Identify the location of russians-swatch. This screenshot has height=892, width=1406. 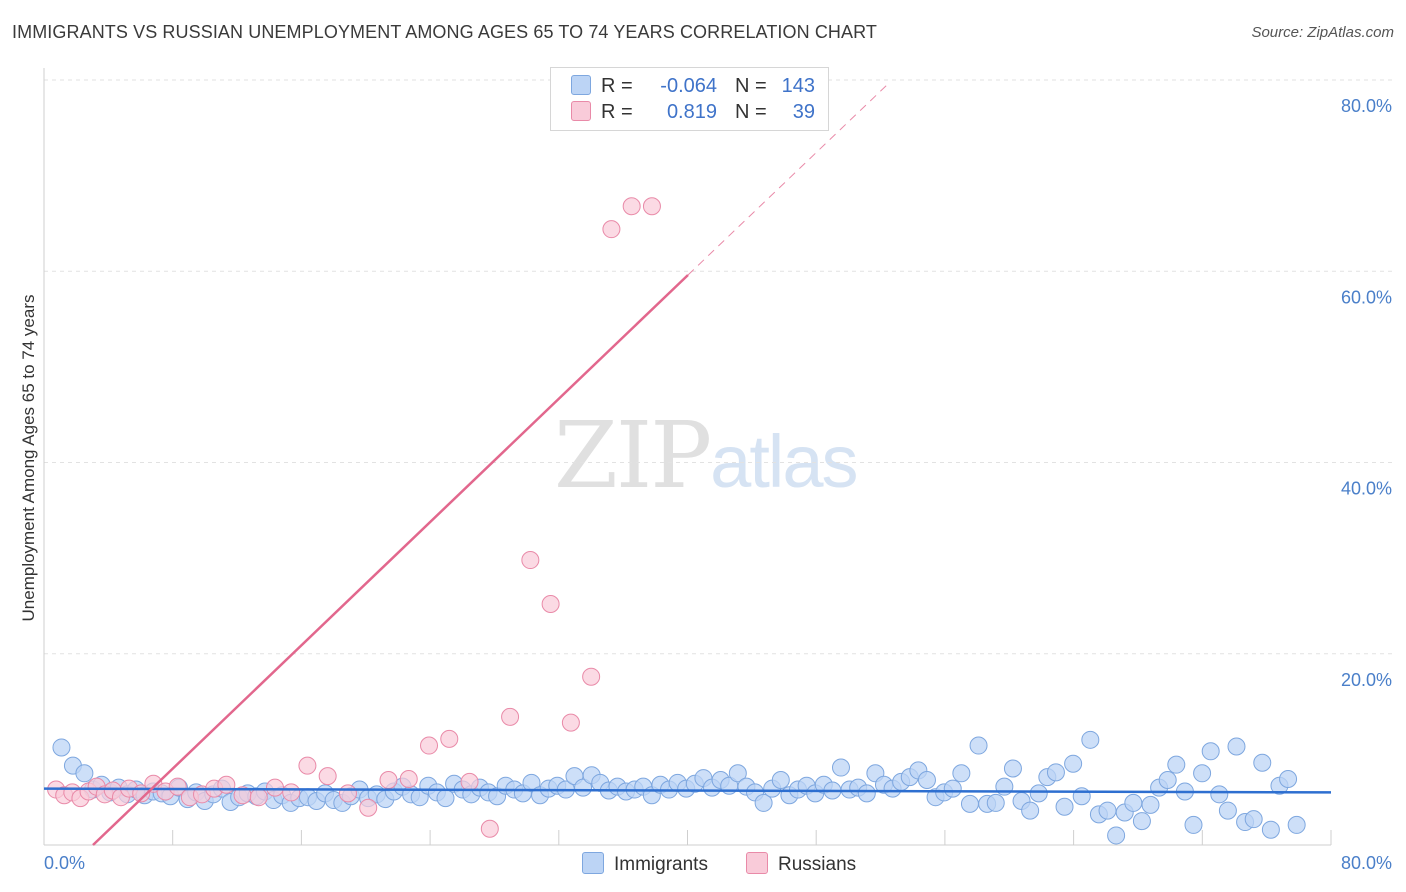
(581, 111).